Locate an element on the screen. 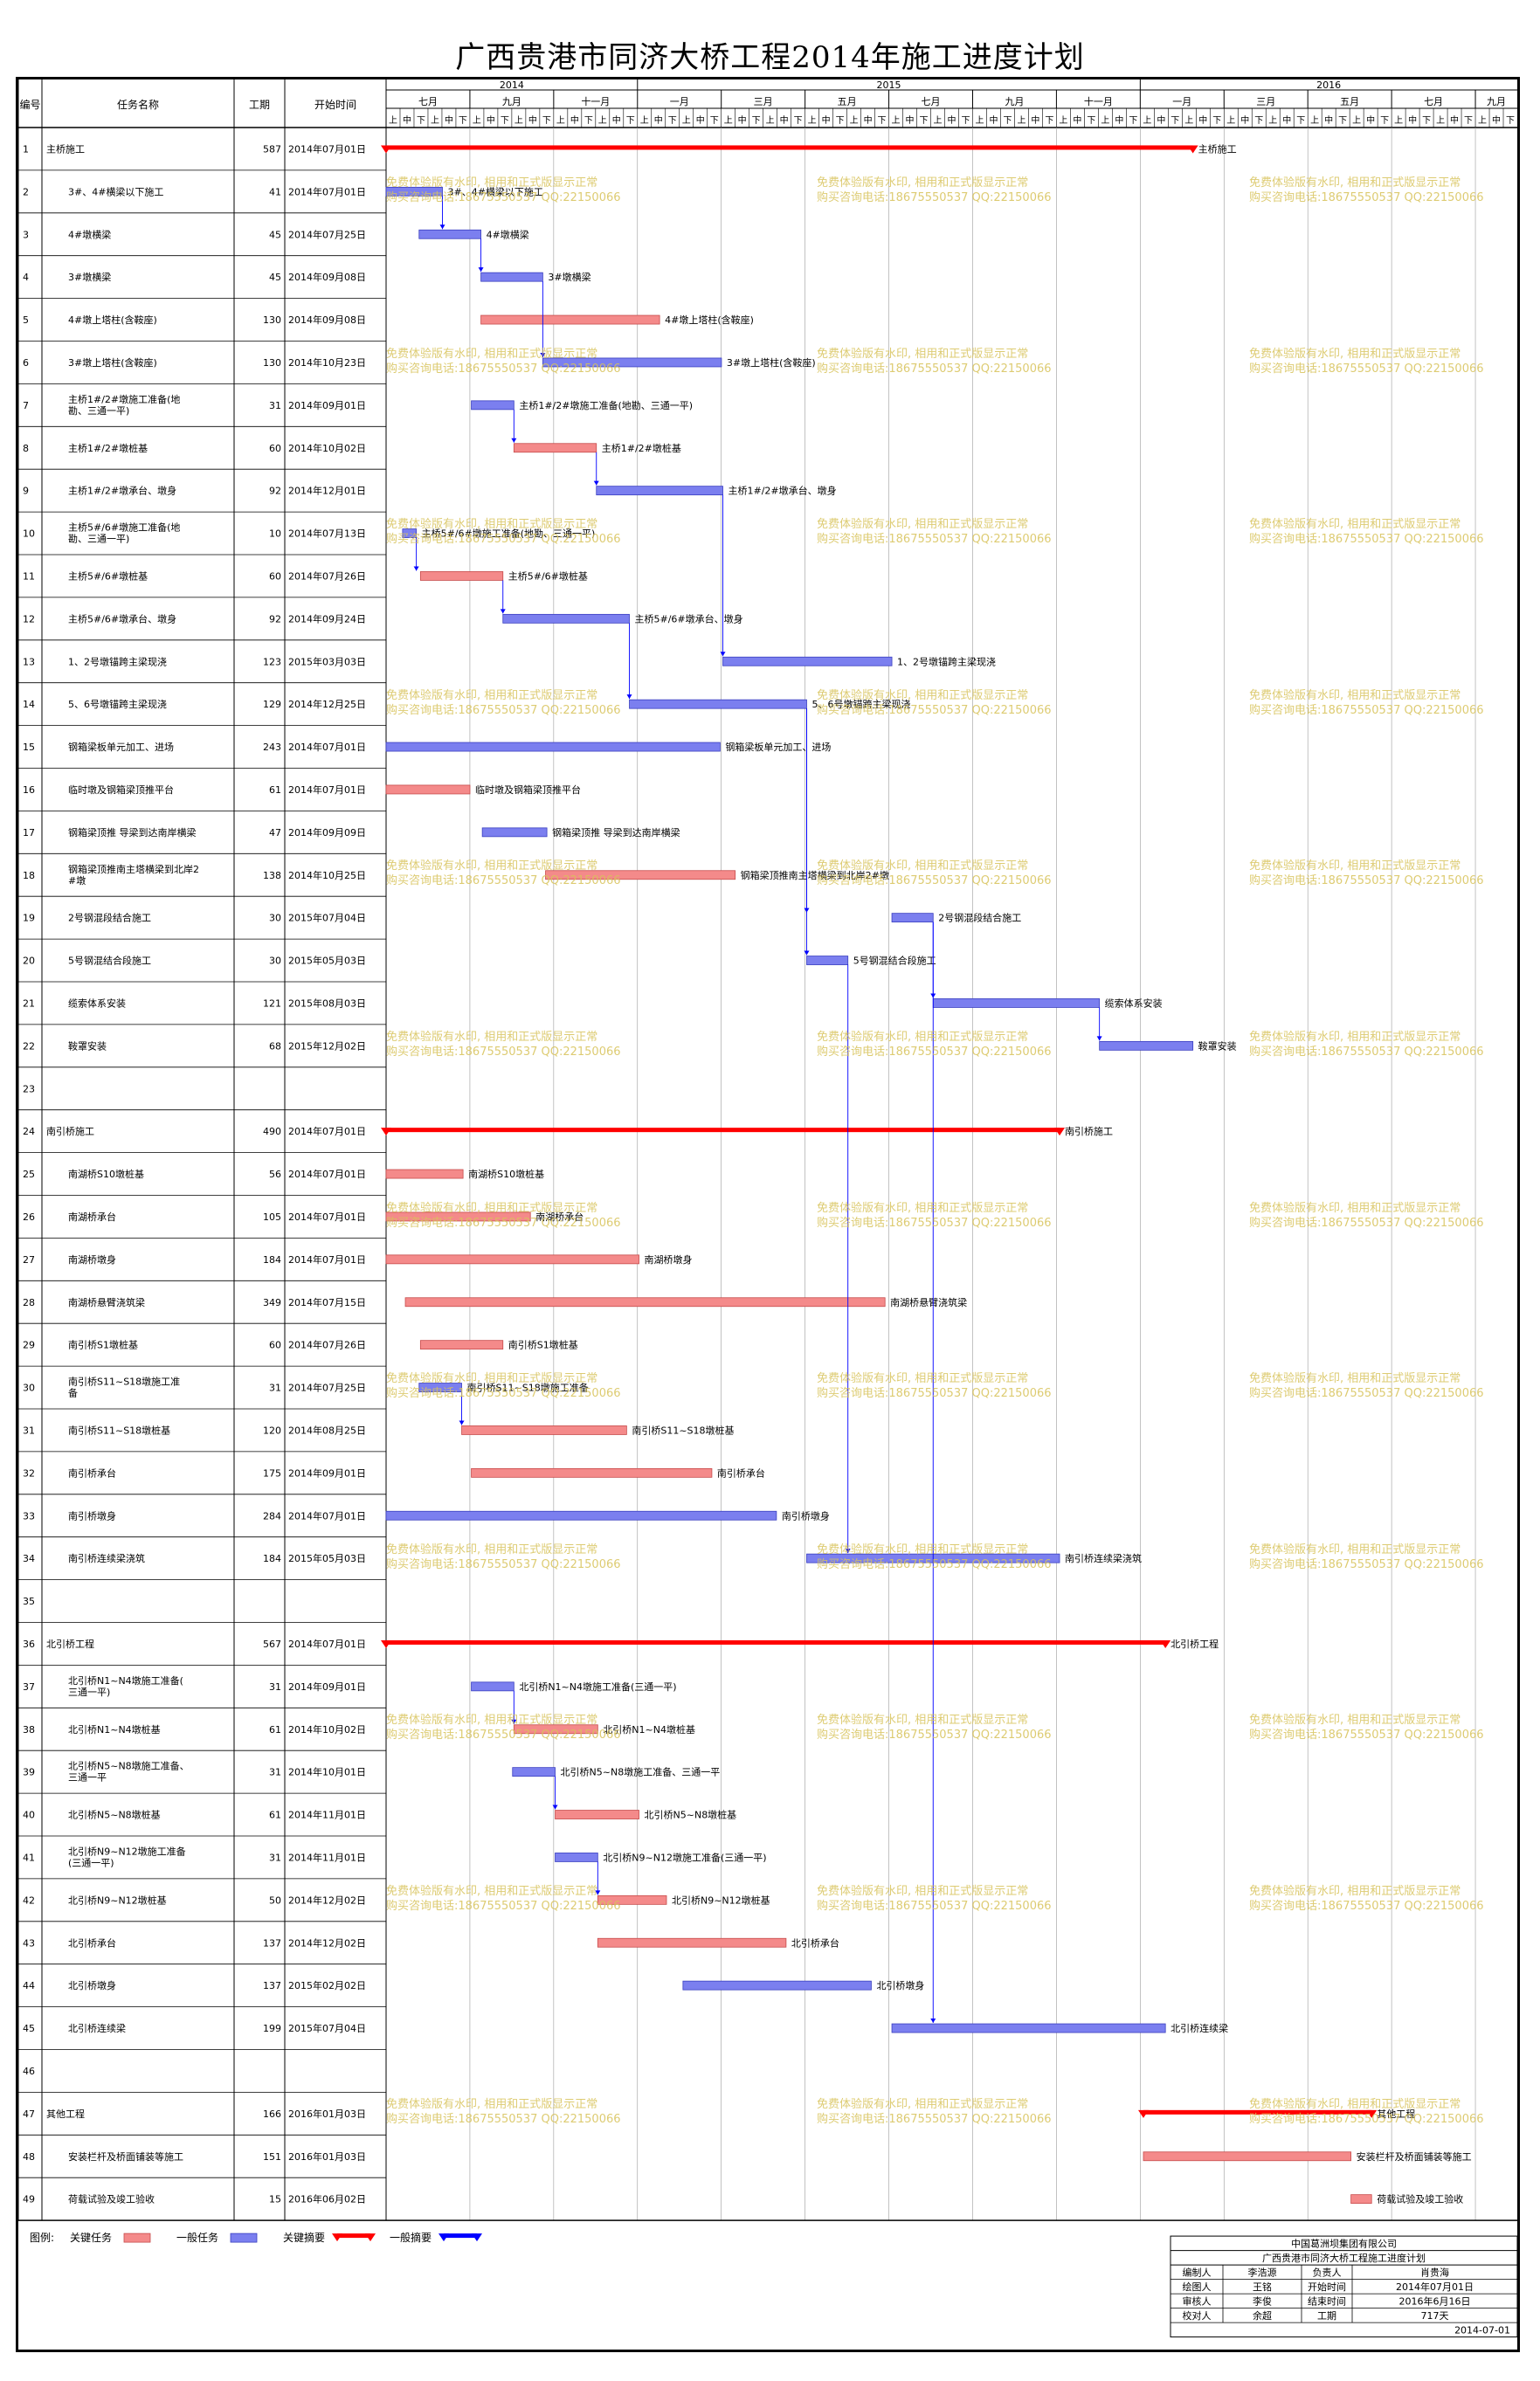  task-start-37: 2014年09月01日 is located at coordinates (327, 1687).